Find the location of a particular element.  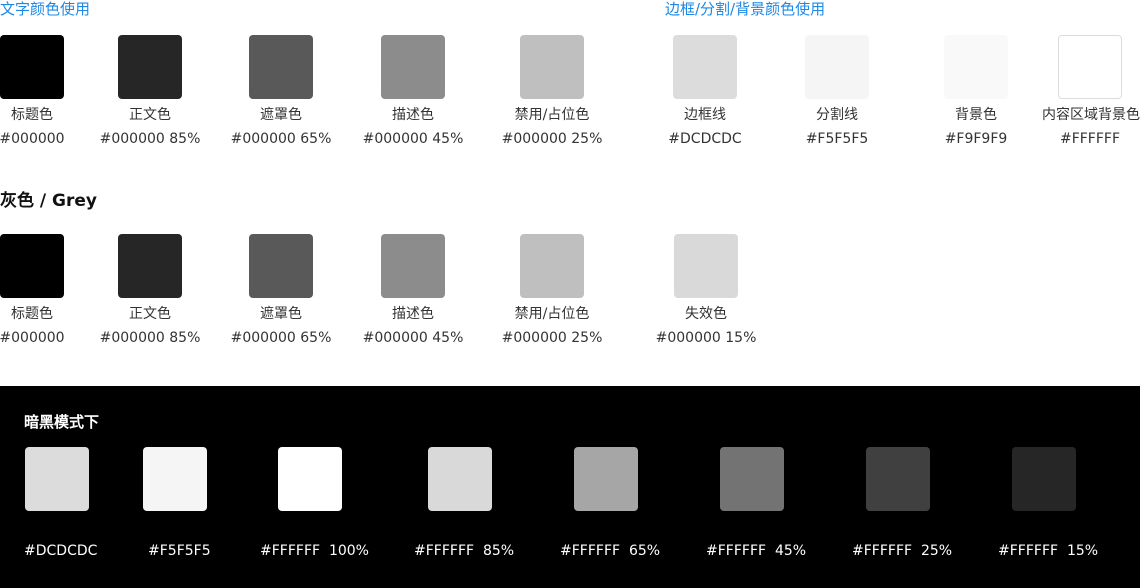

dark-color-hex: #FFFFFF 100% is located at coordinates (314, 551).